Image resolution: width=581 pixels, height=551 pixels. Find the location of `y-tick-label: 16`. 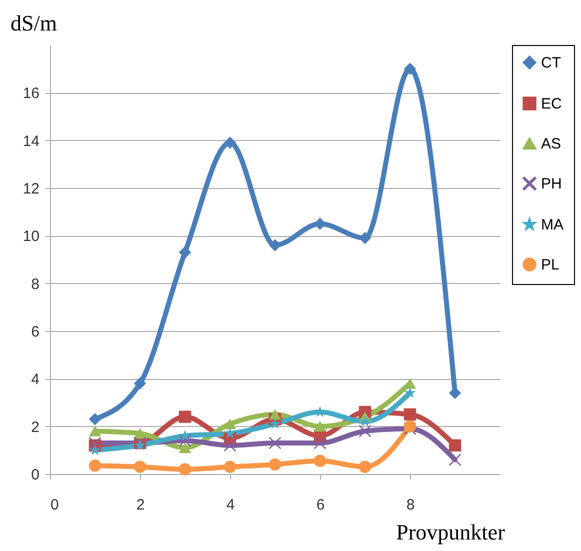

y-tick-label: 16 is located at coordinates (31, 93).